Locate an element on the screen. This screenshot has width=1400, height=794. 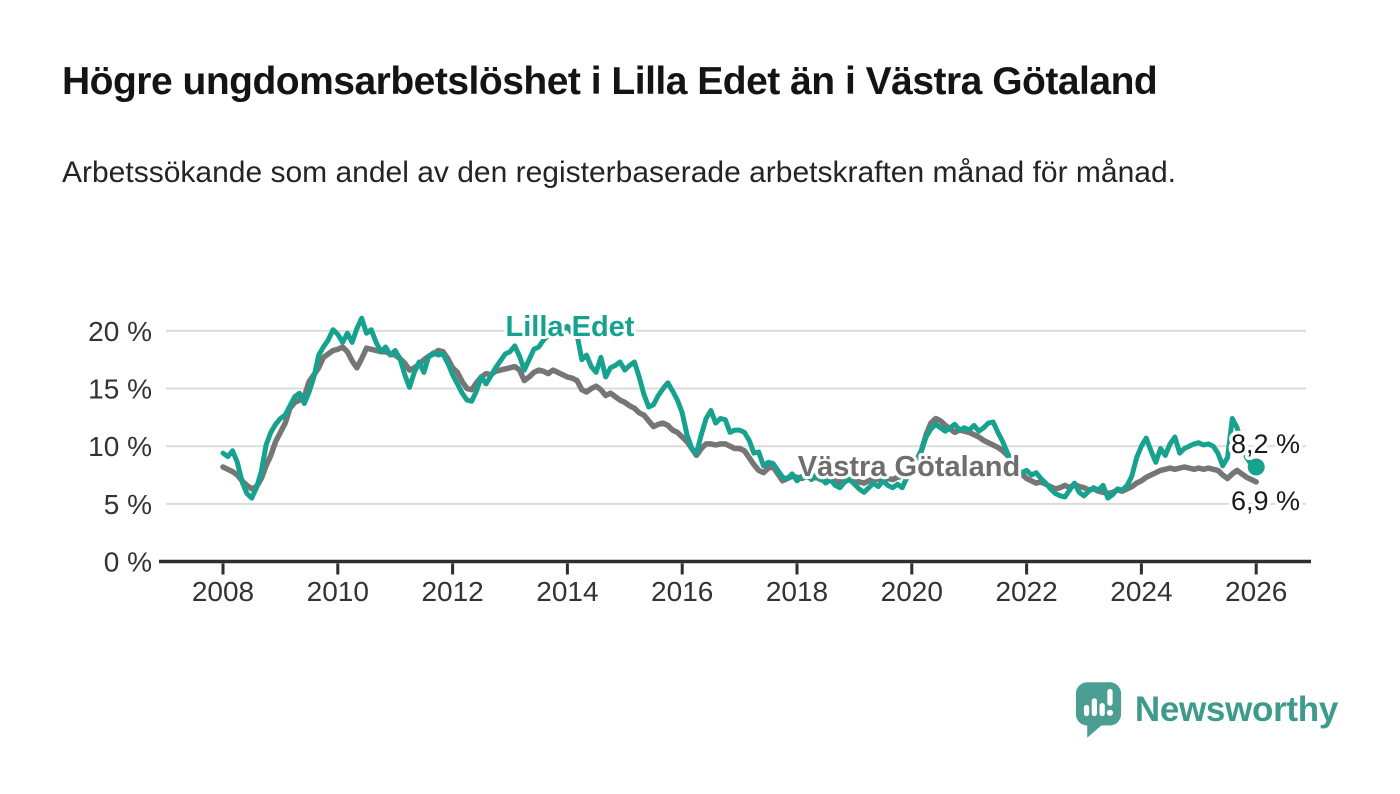
newsworthy-logo: Newsworthy is located at coordinates (1206, 710).